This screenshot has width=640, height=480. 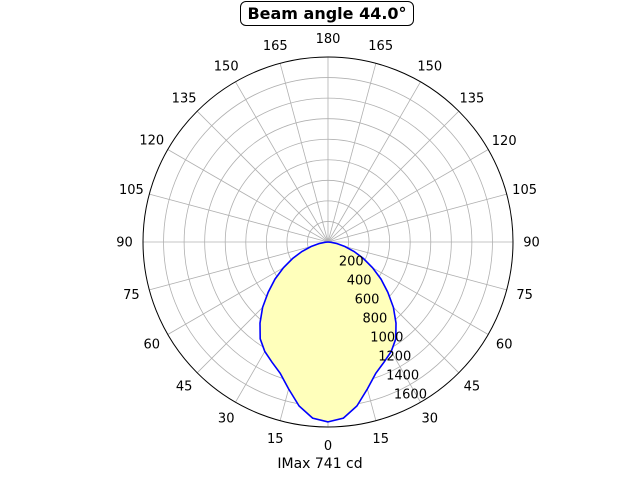 I want to click on series-fill-area, so click(x=328, y=332).